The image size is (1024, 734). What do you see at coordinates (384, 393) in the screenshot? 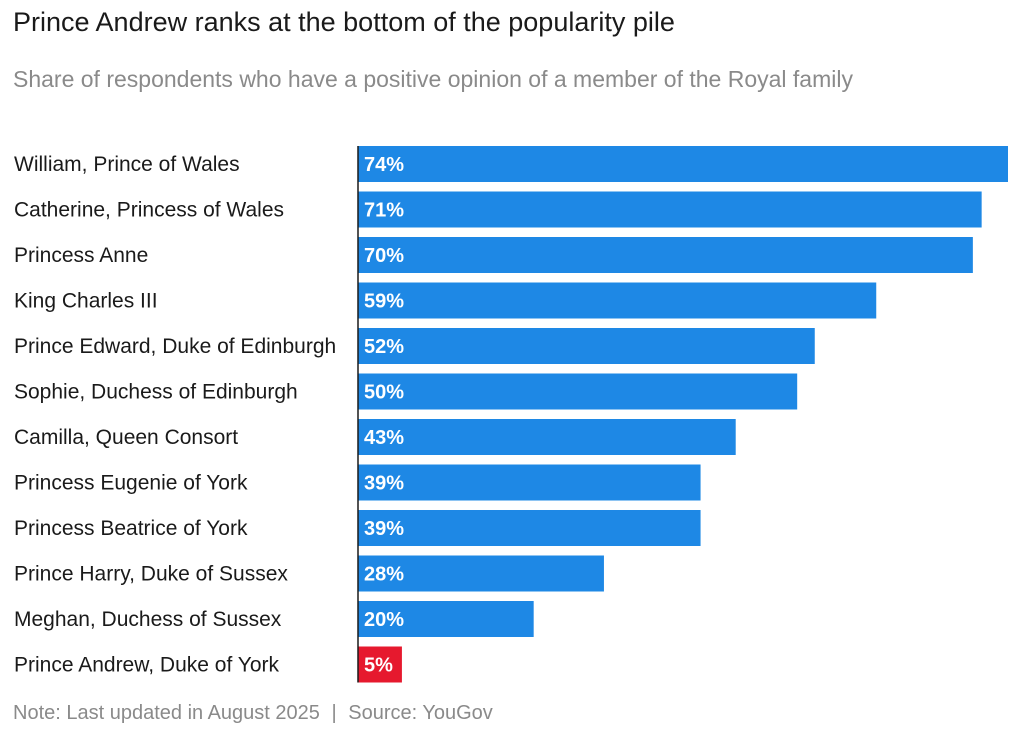
I see `bar-value-label: 50%` at bounding box center [384, 393].